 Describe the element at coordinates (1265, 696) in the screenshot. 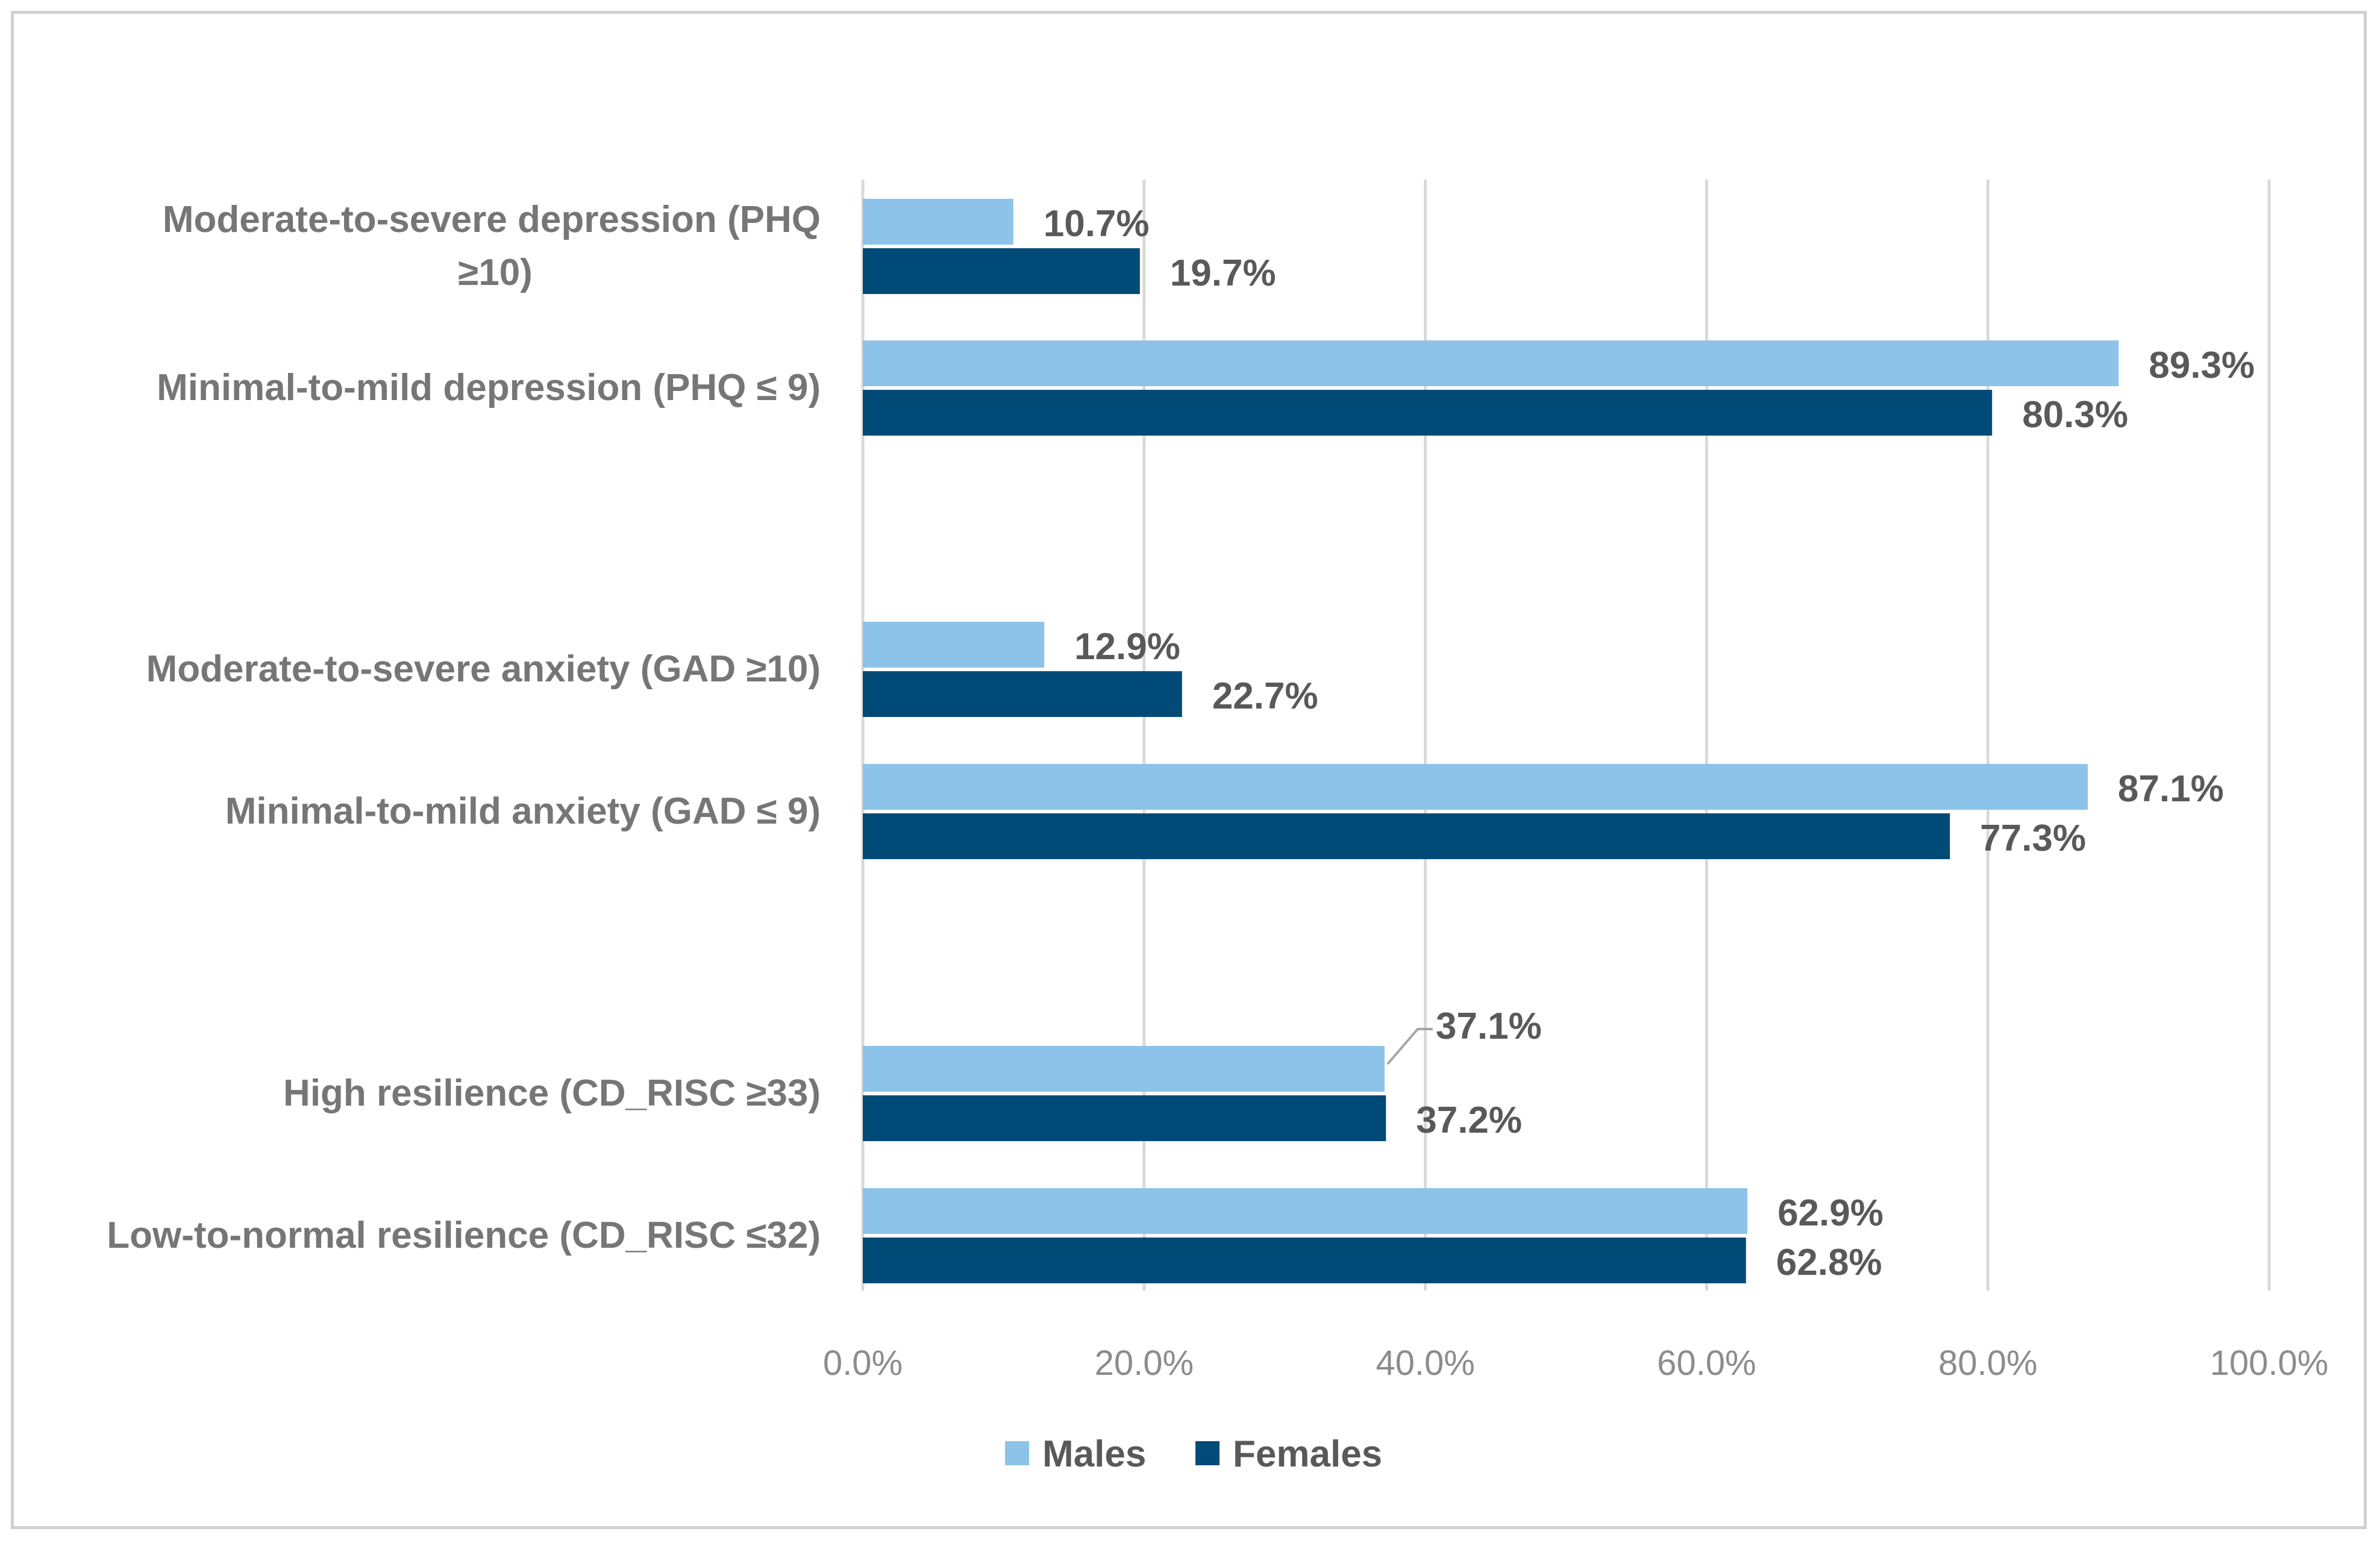

I see `data-label: 22.7%` at that location.